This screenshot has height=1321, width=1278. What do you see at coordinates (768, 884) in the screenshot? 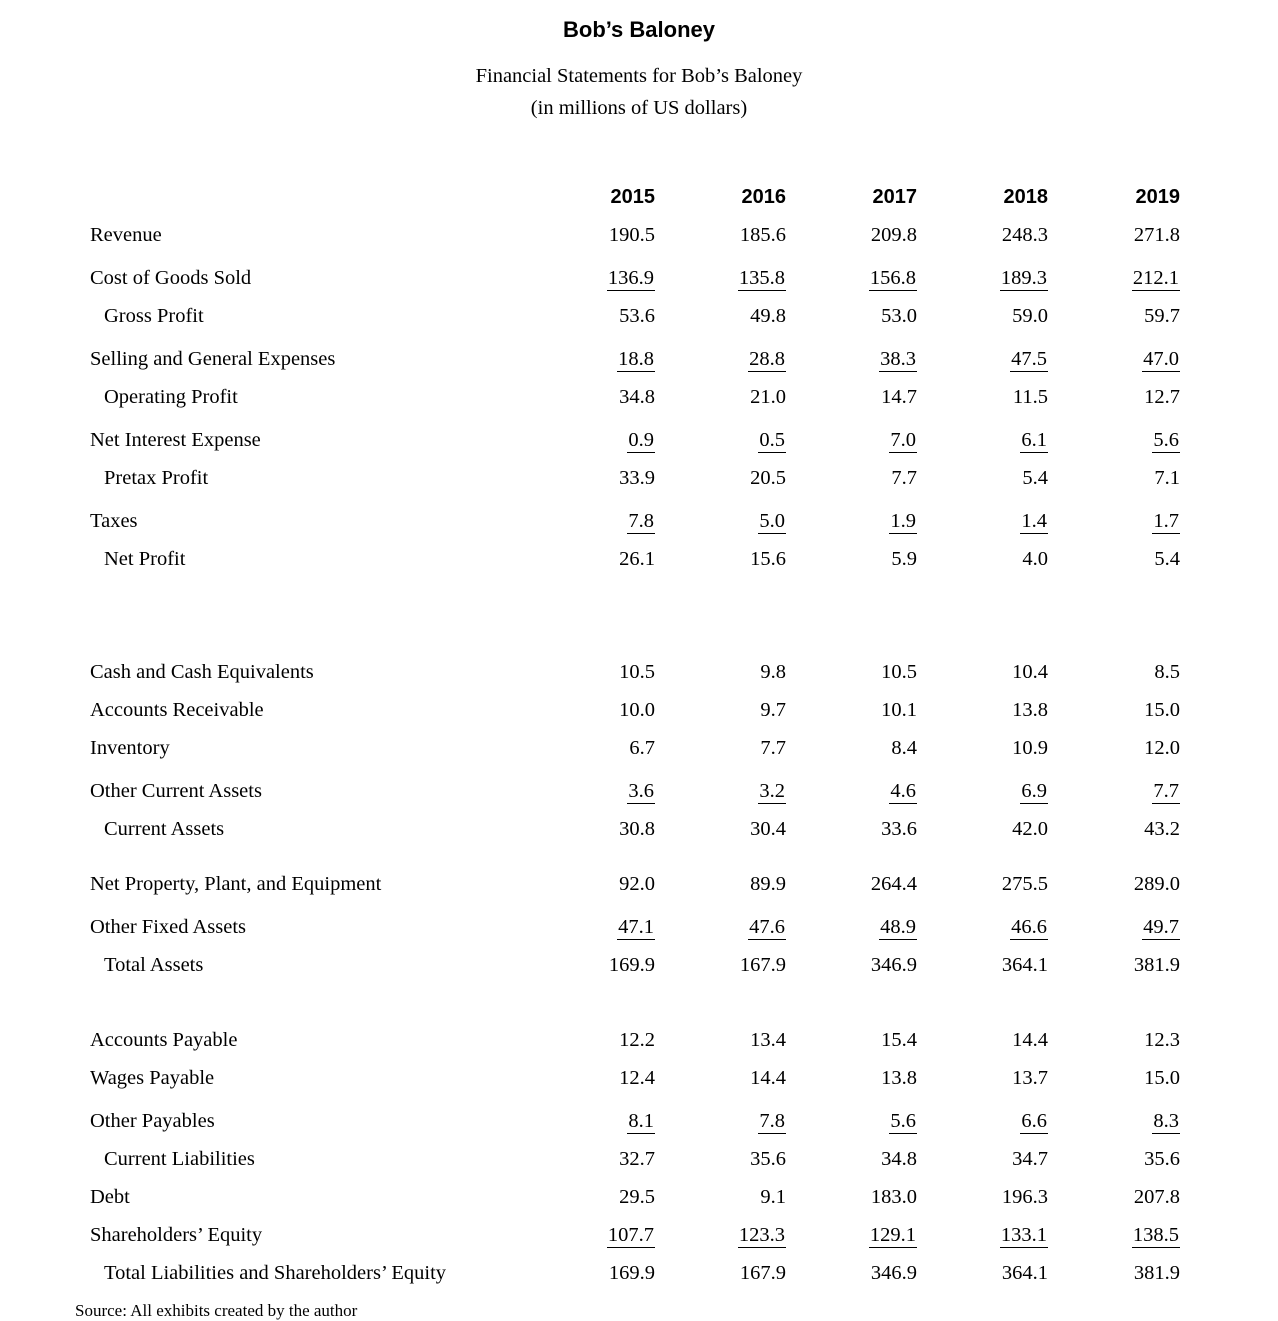
I see `cell-value: 89.9` at bounding box center [768, 884].